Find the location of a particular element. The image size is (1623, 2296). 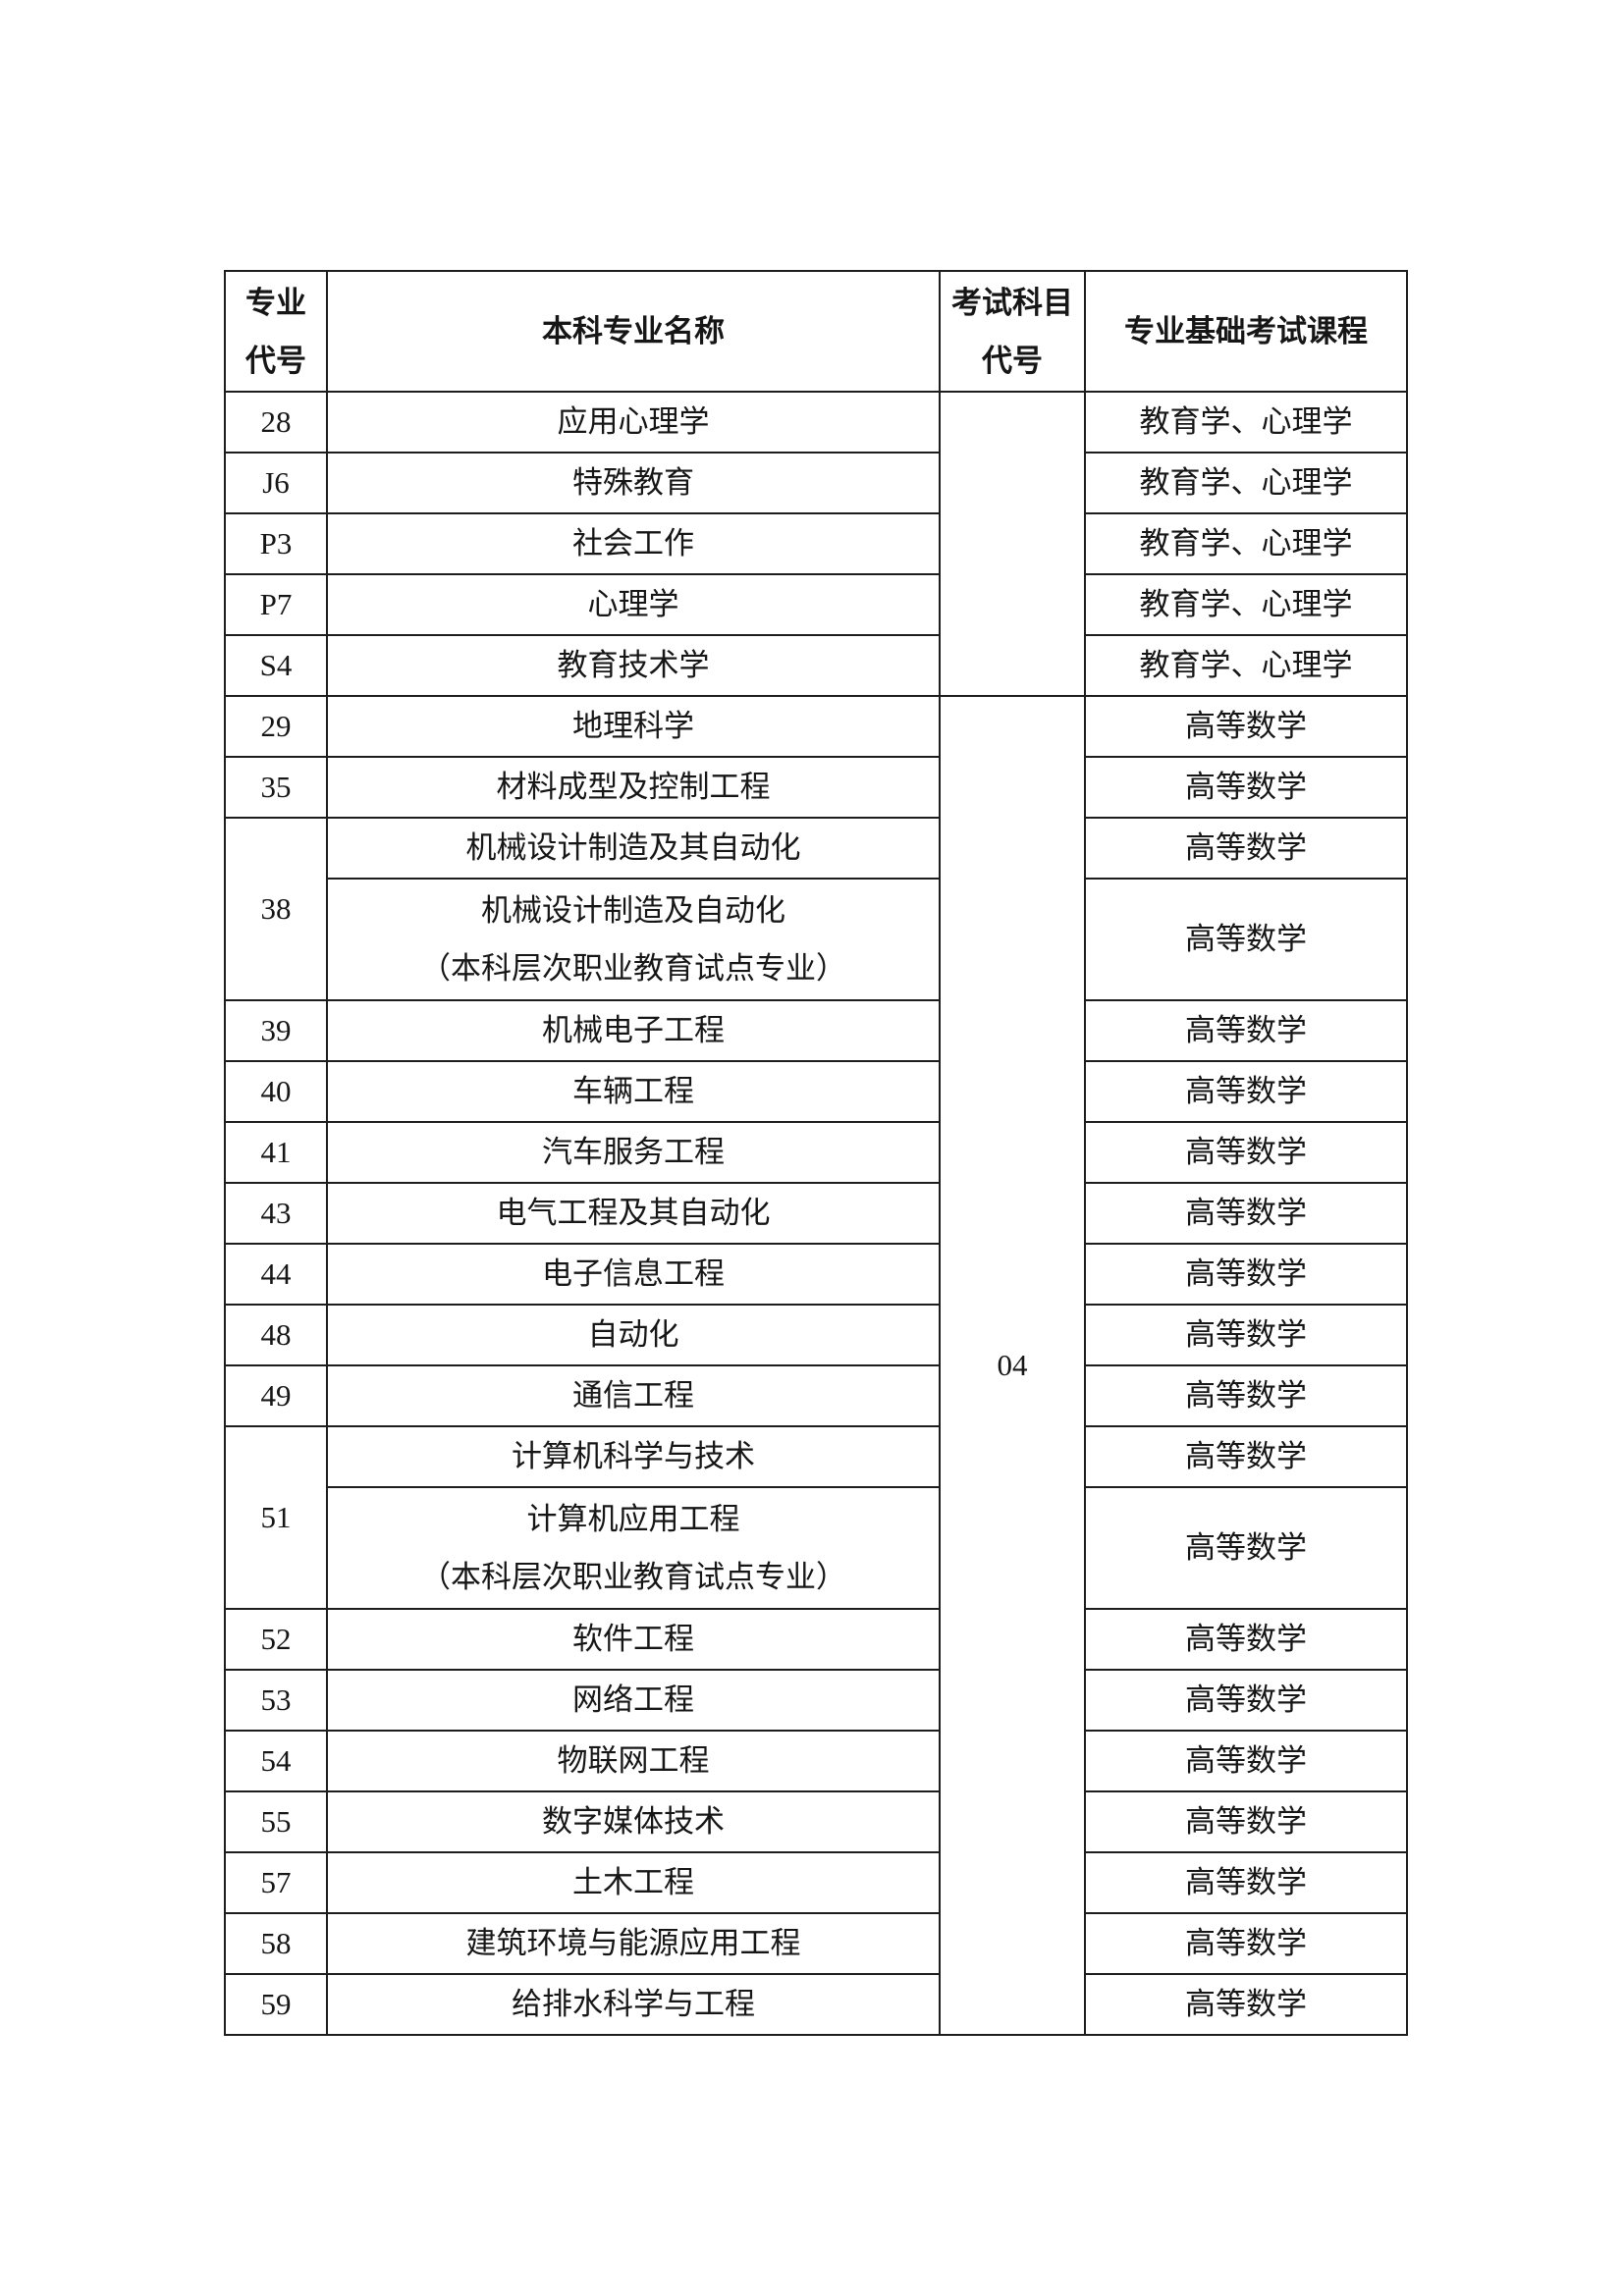

exam-code-cell-group2: 04 is located at coordinates (1013, 1365).